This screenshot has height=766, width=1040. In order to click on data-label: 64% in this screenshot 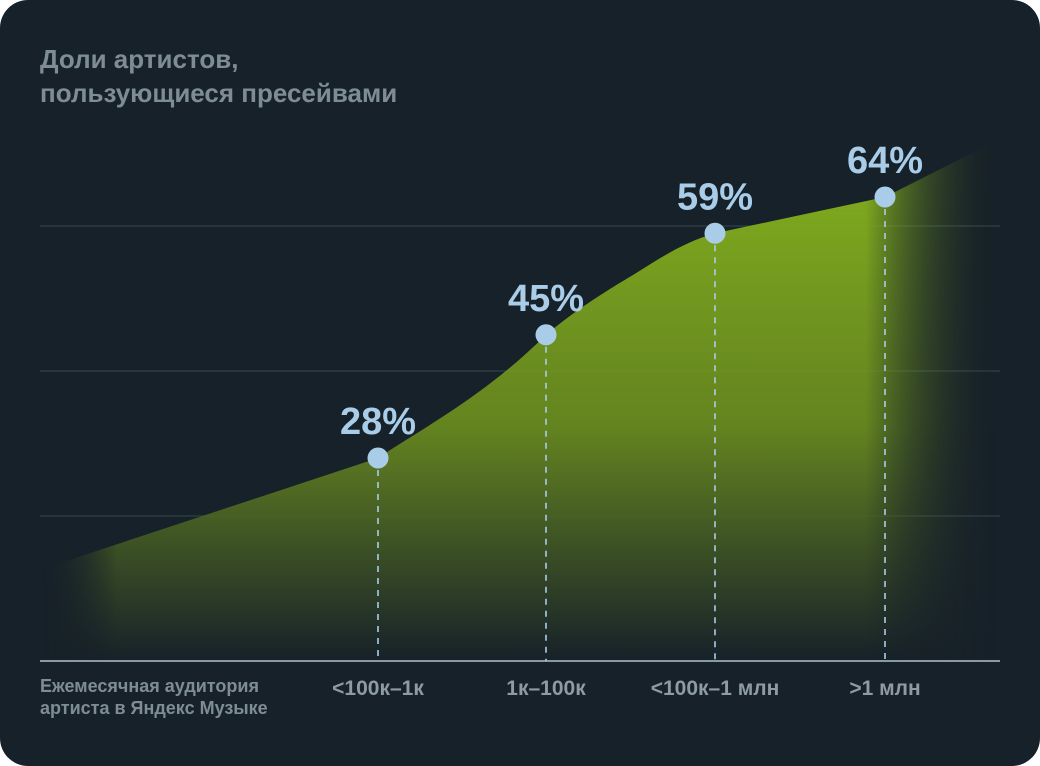, I will do `click(885, 161)`.